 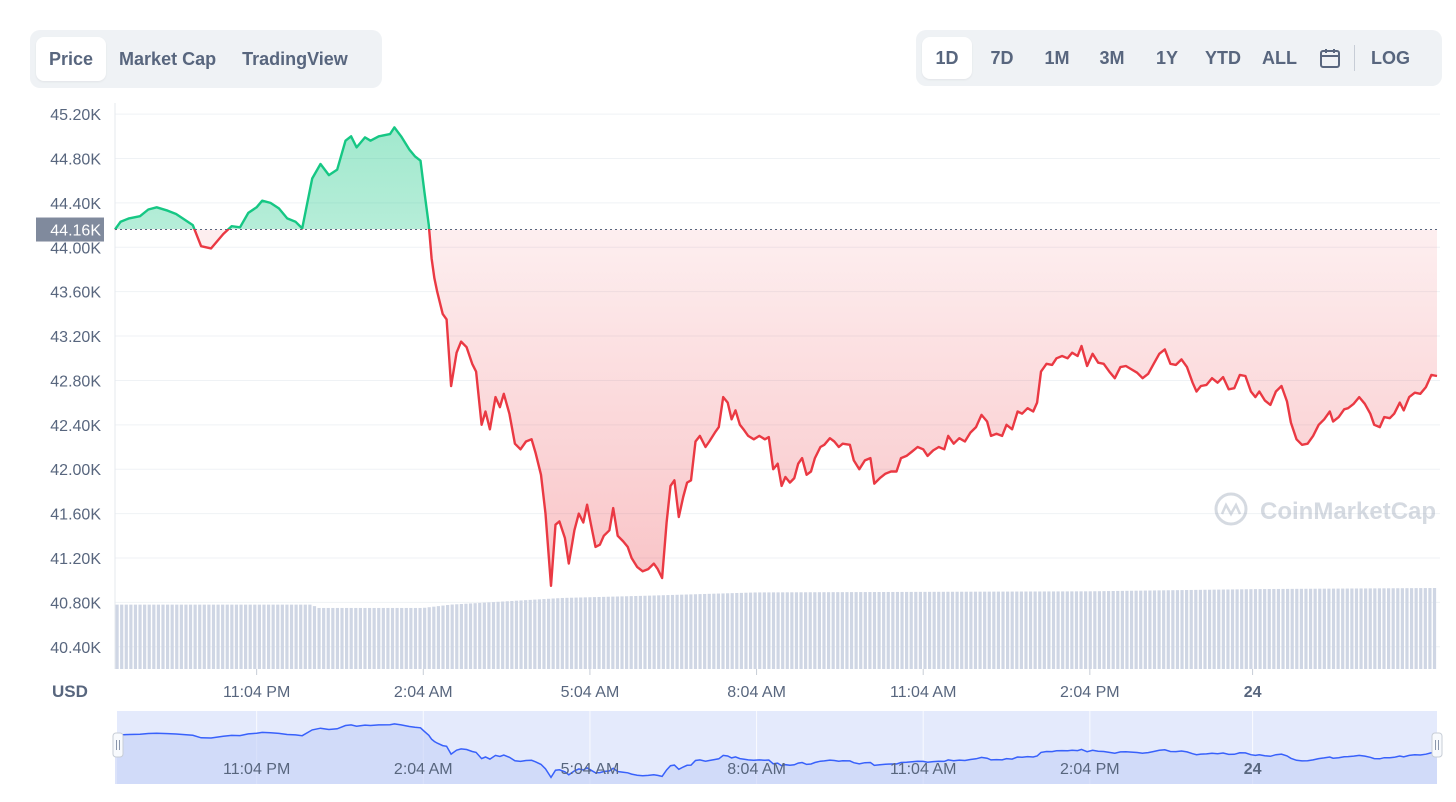 What do you see at coordinates (75, 204) in the screenshot?
I see `y-tick-label: 44.40K` at bounding box center [75, 204].